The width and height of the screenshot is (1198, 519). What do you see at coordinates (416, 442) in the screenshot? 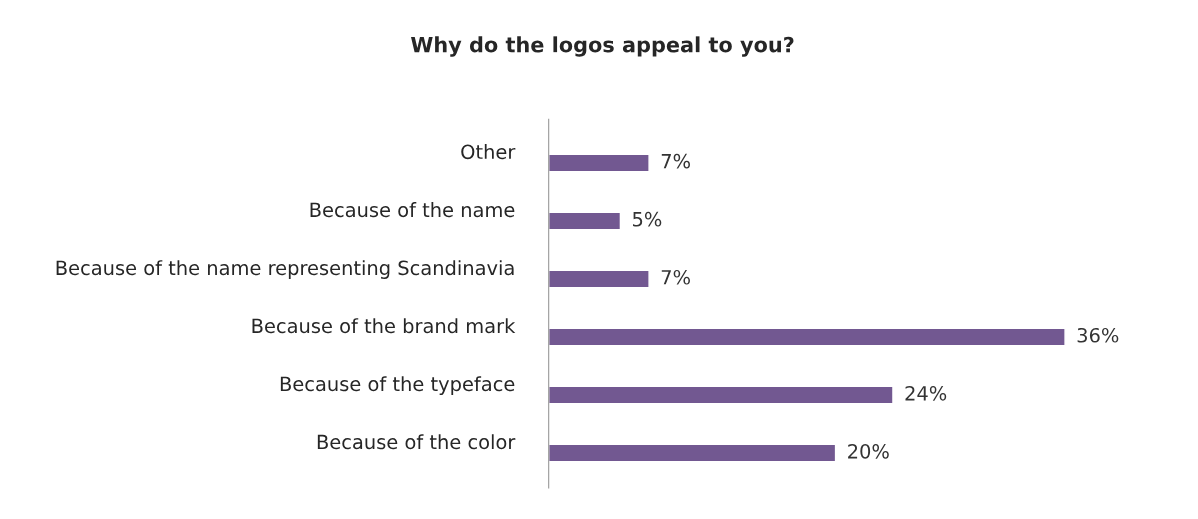
I see `y-tick-label: Because of the color` at bounding box center [416, 442].